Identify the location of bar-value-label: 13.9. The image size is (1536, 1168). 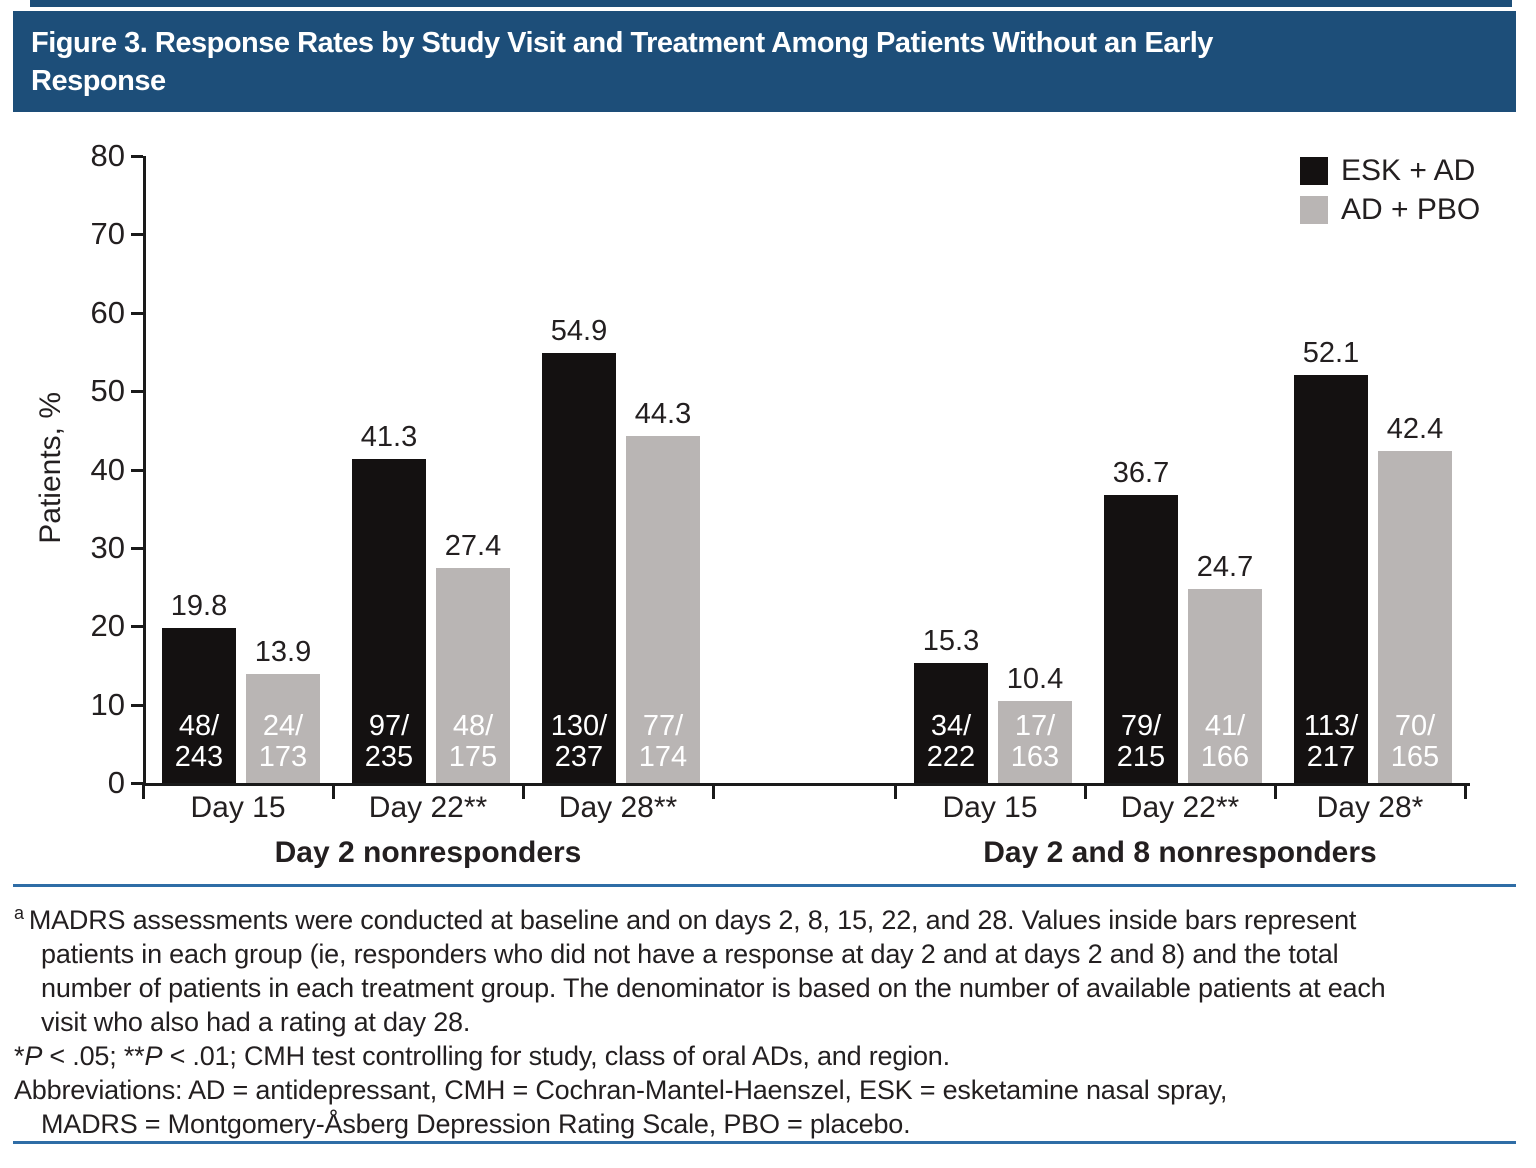
(283, 652).